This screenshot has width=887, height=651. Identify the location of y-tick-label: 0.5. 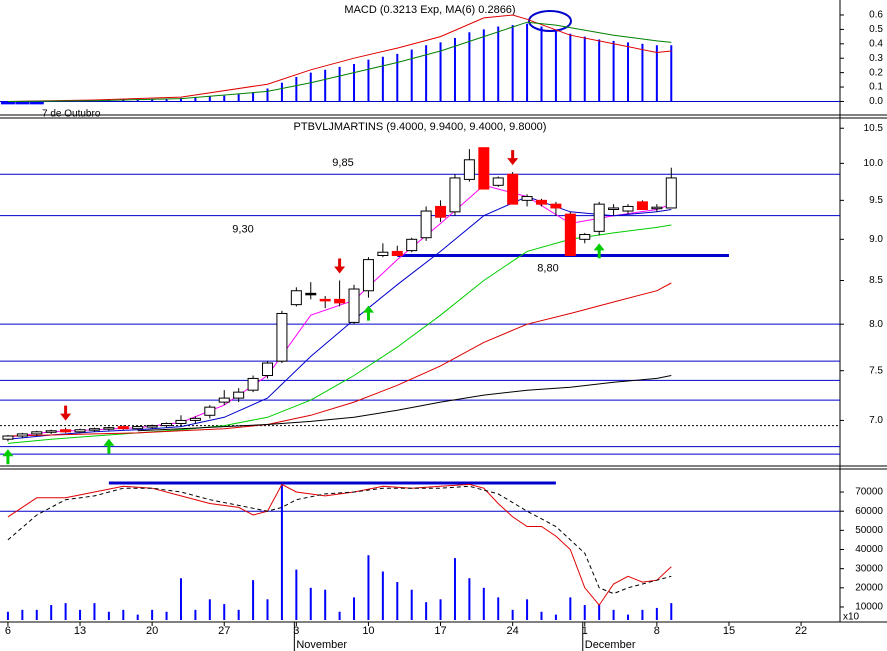
(876, 29).